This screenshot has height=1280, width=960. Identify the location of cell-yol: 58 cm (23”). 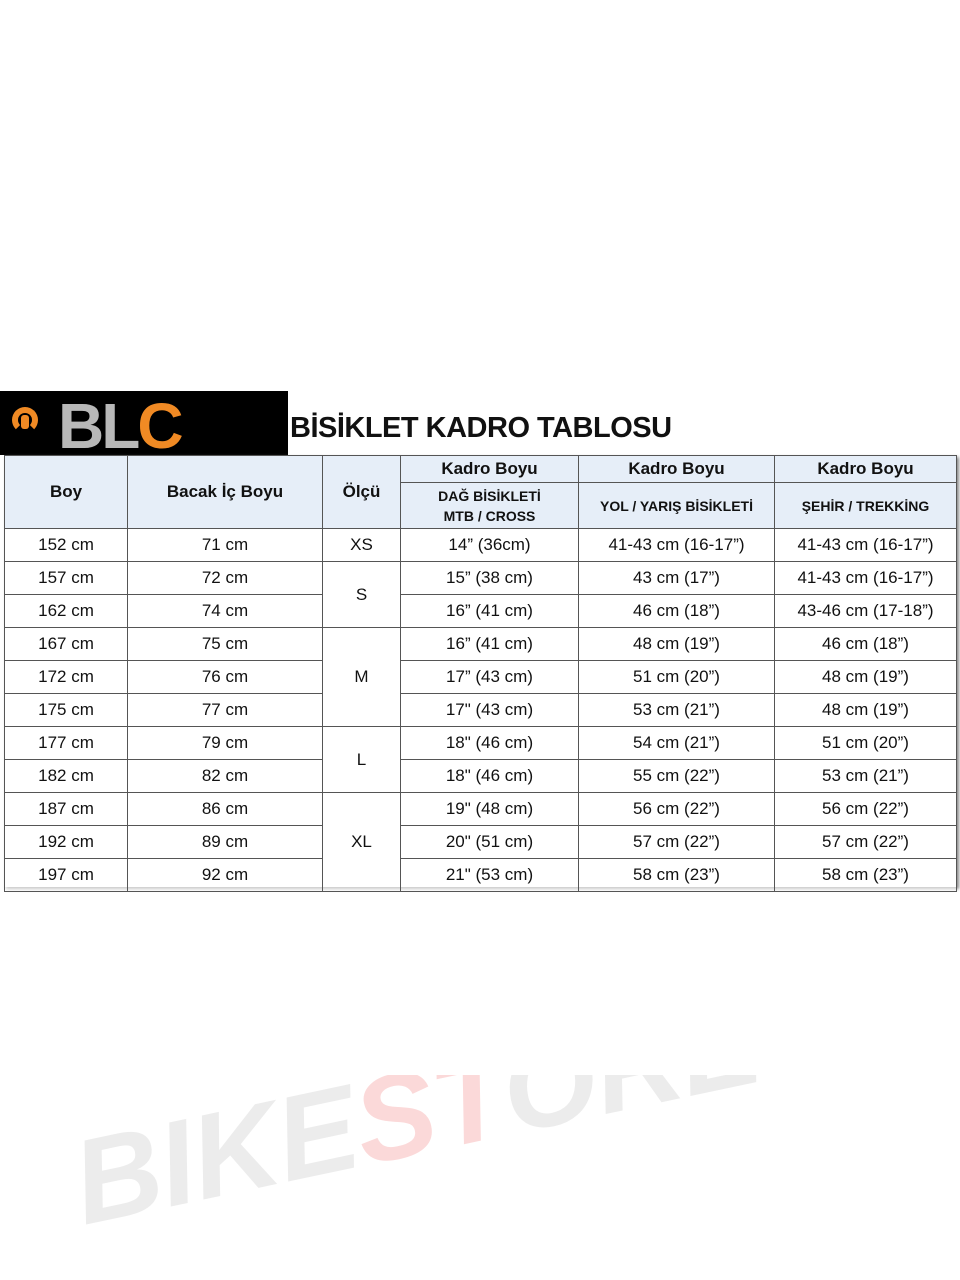
(676, 875).